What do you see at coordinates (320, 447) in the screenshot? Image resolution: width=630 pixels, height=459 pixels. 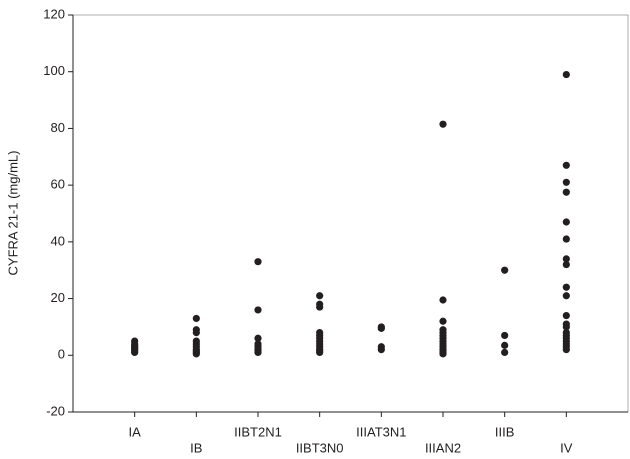 I see `x-tick-label: IIBT3N0` at bounding box center [320, 447].